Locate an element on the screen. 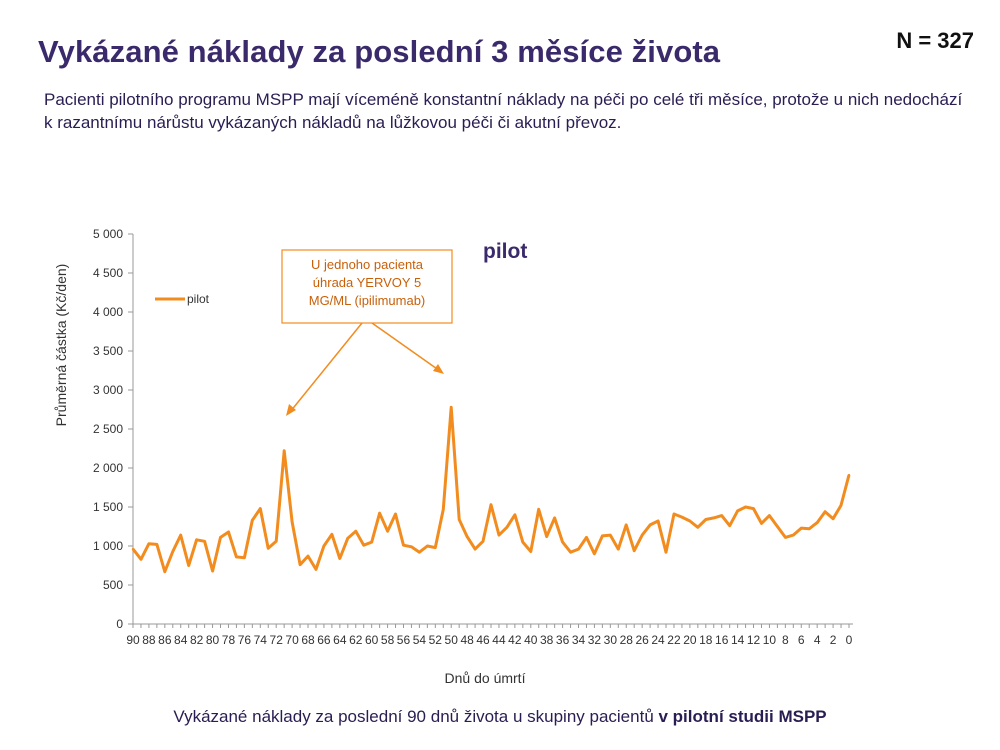 The width and height of the screenshot is (1000, 750). y-tick-label: 3 000 is located at coordinates (108, 390).